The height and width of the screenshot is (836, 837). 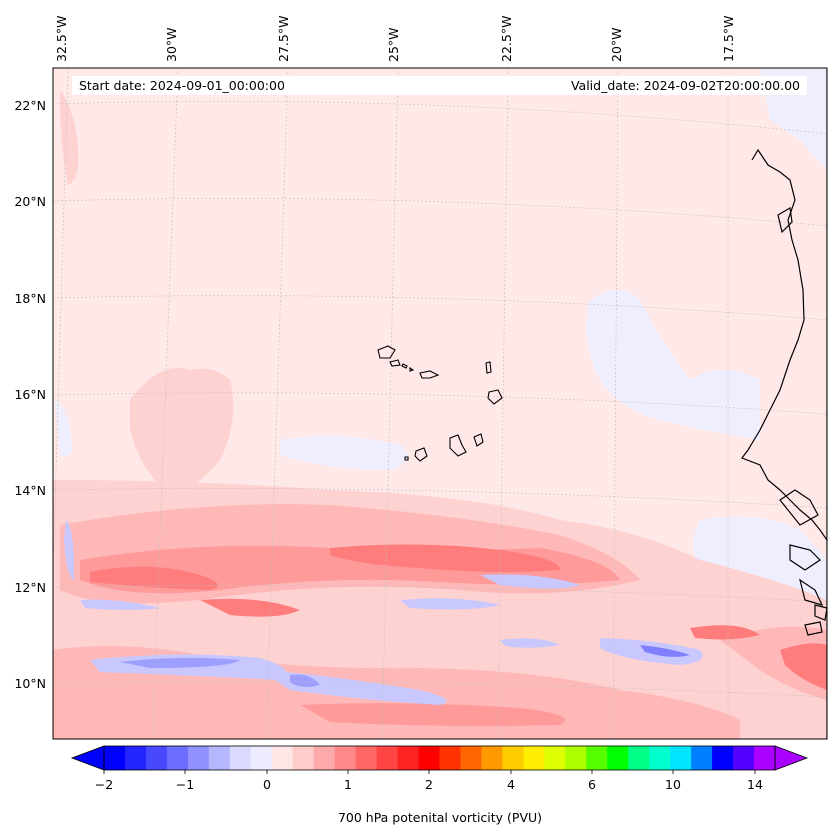 I want to click on lat-label: 20°N, so click(x=30, y=201).